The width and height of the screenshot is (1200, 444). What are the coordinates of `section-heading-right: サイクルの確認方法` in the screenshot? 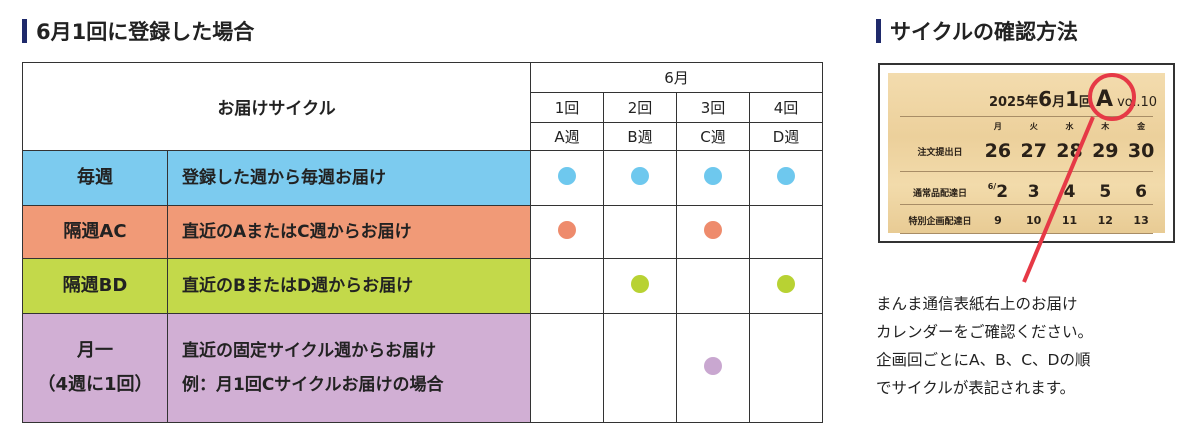 It's located at (977, 31).